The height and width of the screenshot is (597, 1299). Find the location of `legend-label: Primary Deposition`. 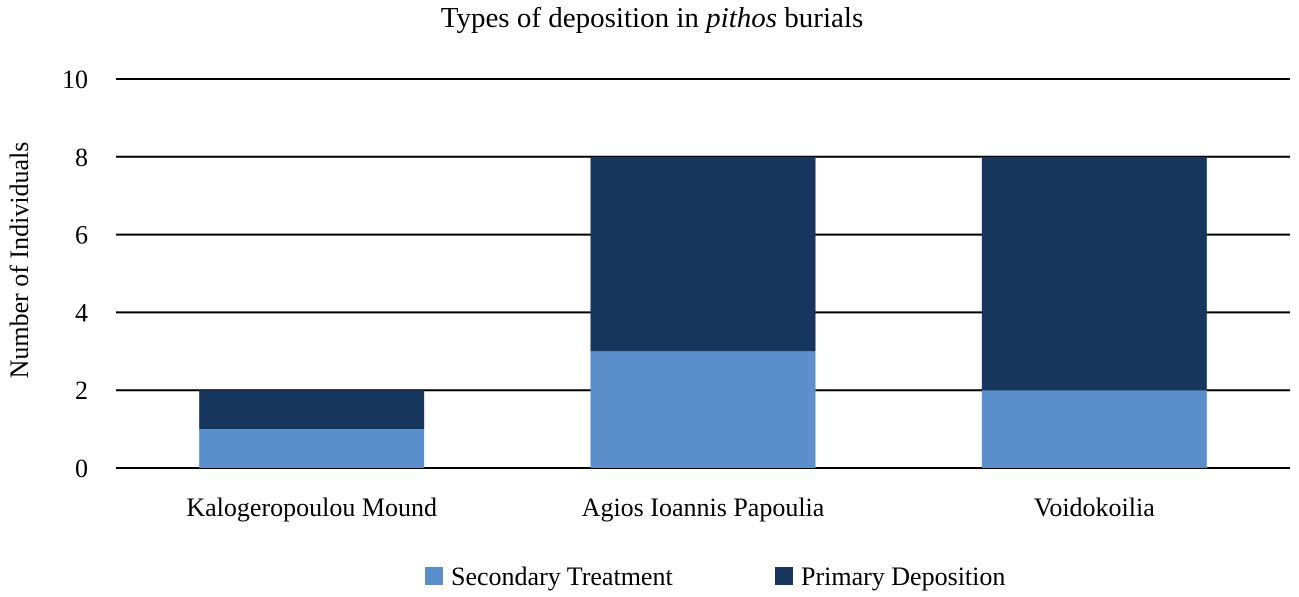

legend-label: Primary Deposition is located at coordinates (903, 576).